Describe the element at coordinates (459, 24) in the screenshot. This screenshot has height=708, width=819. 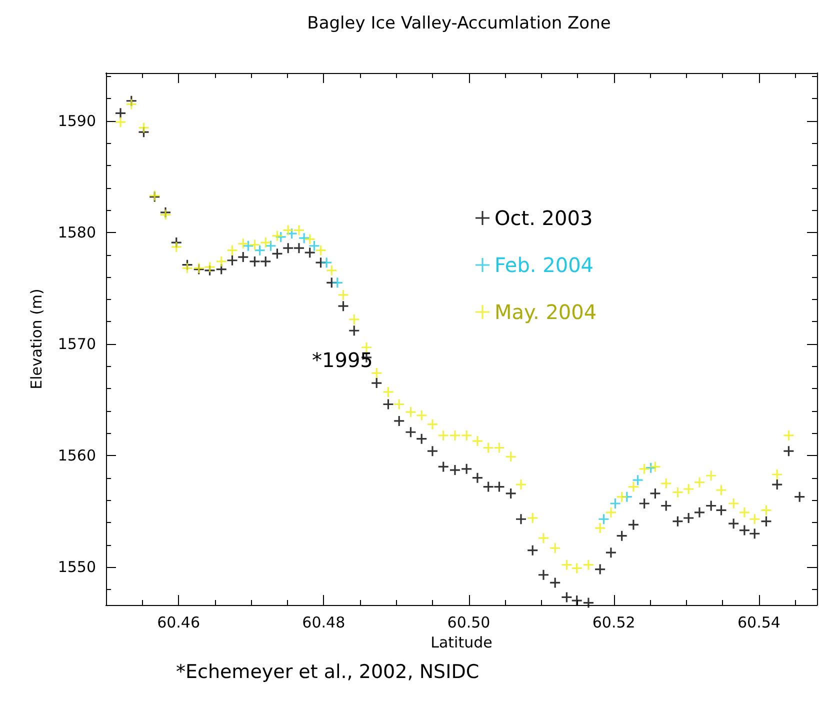
I see `chart-title: Bagley Ice Valley-Accumlation Zone` at that location.